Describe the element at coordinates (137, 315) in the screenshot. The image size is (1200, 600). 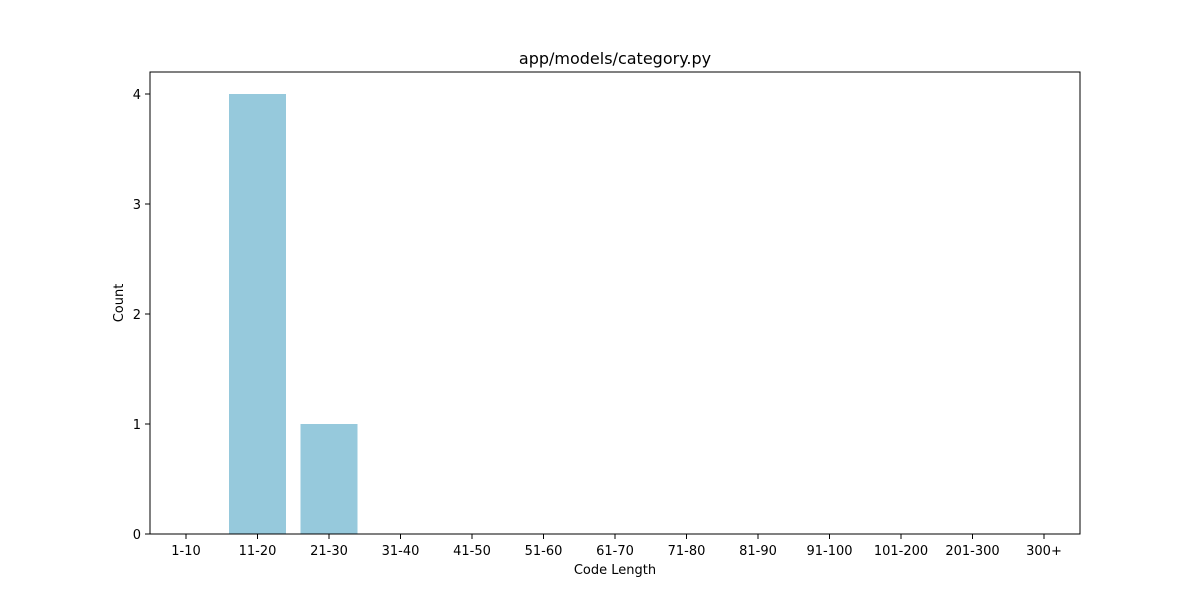
I see `y-tick-label: 2` at that location.